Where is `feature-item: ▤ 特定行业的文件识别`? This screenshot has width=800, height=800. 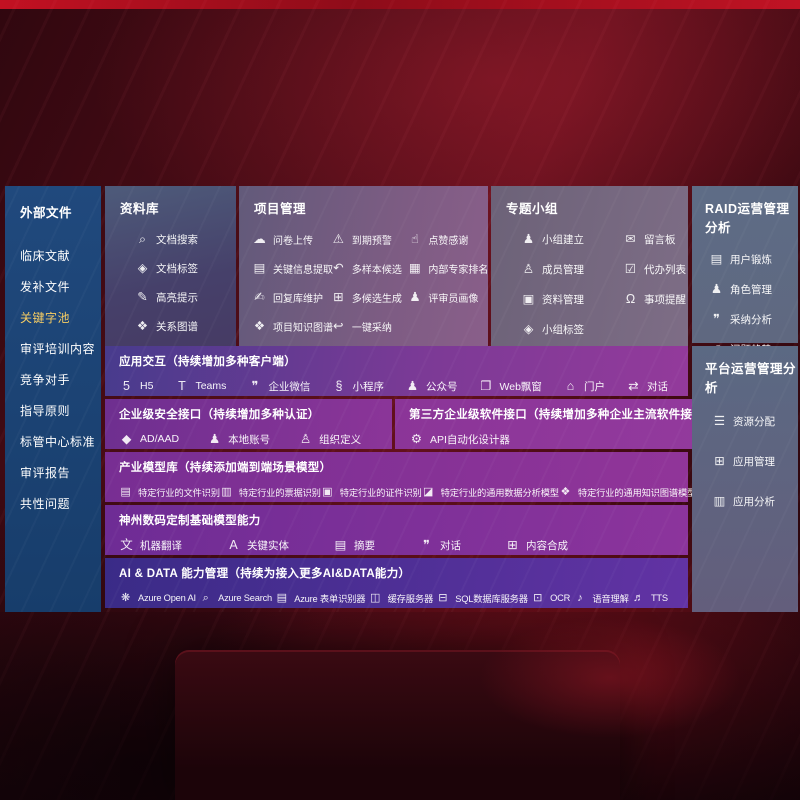 feature-item: ▤ 特定行业的文件识别 is located at coordinates (169, 492).